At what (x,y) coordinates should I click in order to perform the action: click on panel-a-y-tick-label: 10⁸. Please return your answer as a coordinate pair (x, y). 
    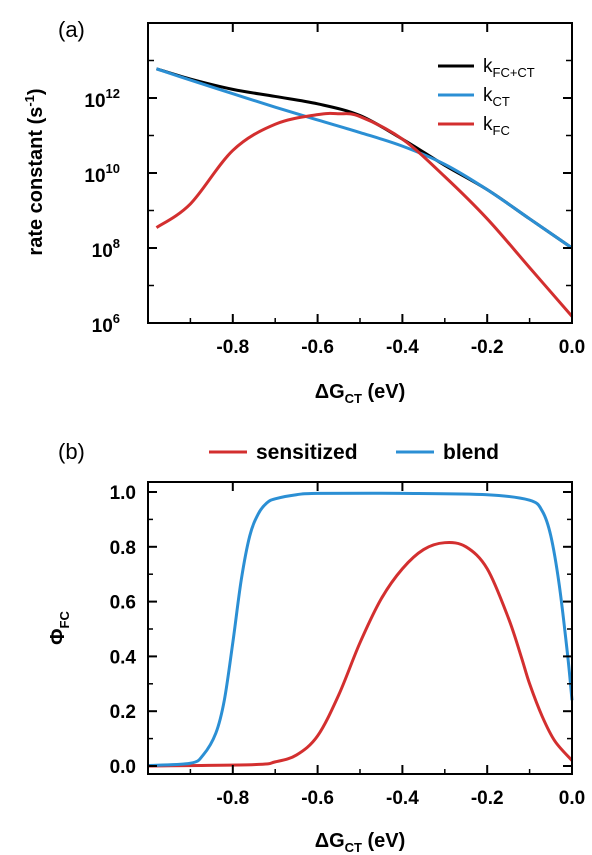
    Looking at the image, I should click on (106, 249).